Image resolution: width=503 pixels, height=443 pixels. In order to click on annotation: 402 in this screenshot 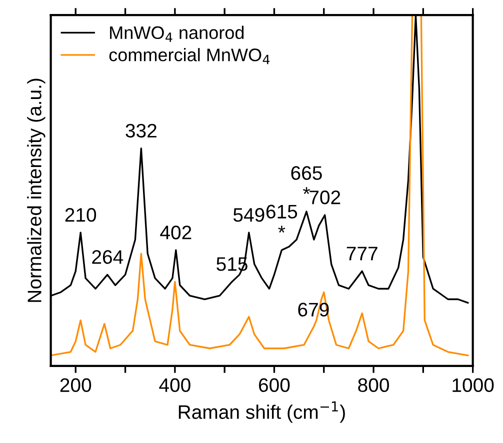, I will do `click(176, 233)`.